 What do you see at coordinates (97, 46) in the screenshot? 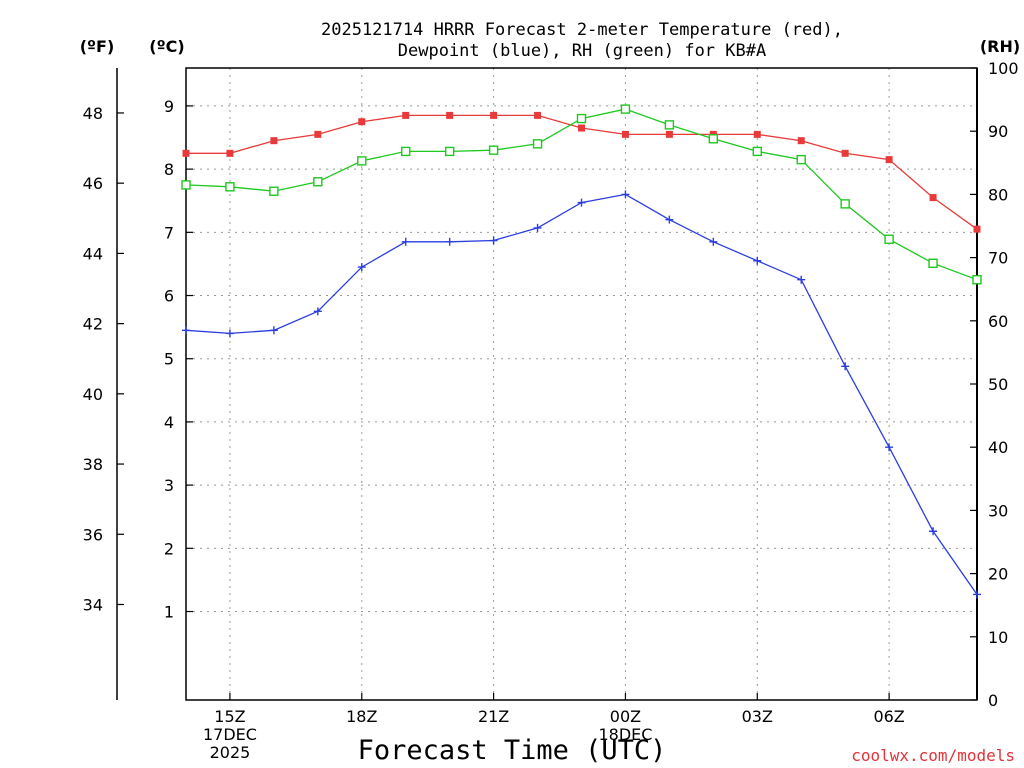
I see `fahrenheit-unit-label: (ºF)` at bounding box center [97, 46].